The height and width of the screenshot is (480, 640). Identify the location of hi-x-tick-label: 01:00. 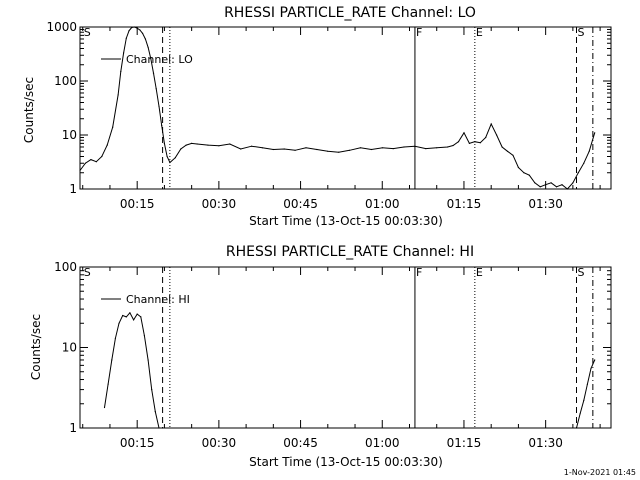
(382, 443).